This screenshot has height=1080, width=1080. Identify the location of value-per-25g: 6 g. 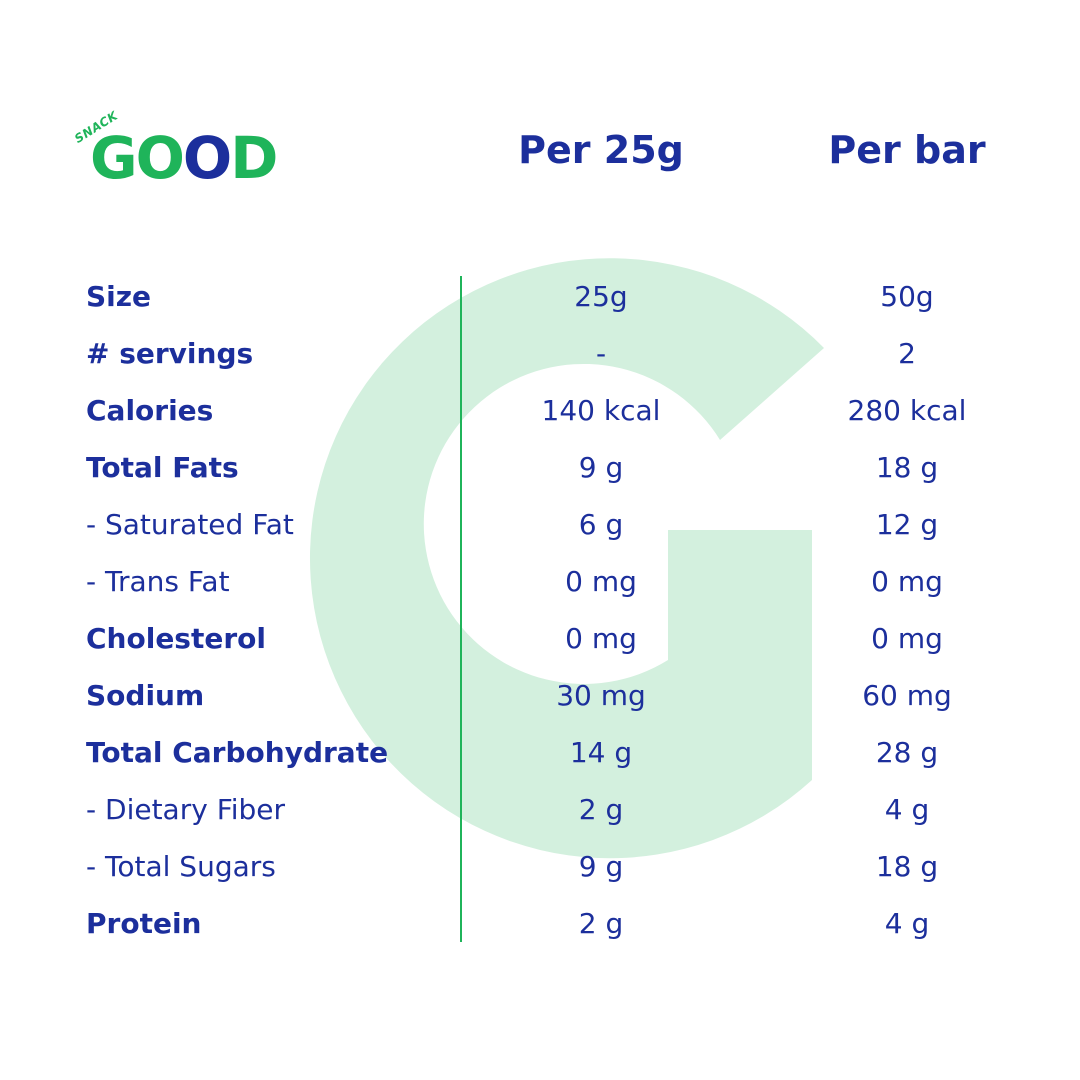
(601, 524).